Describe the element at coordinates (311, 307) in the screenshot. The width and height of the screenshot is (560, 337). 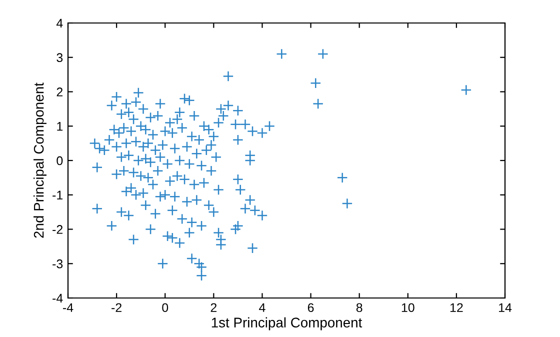
I see `x-tick-label: 6` at that location.